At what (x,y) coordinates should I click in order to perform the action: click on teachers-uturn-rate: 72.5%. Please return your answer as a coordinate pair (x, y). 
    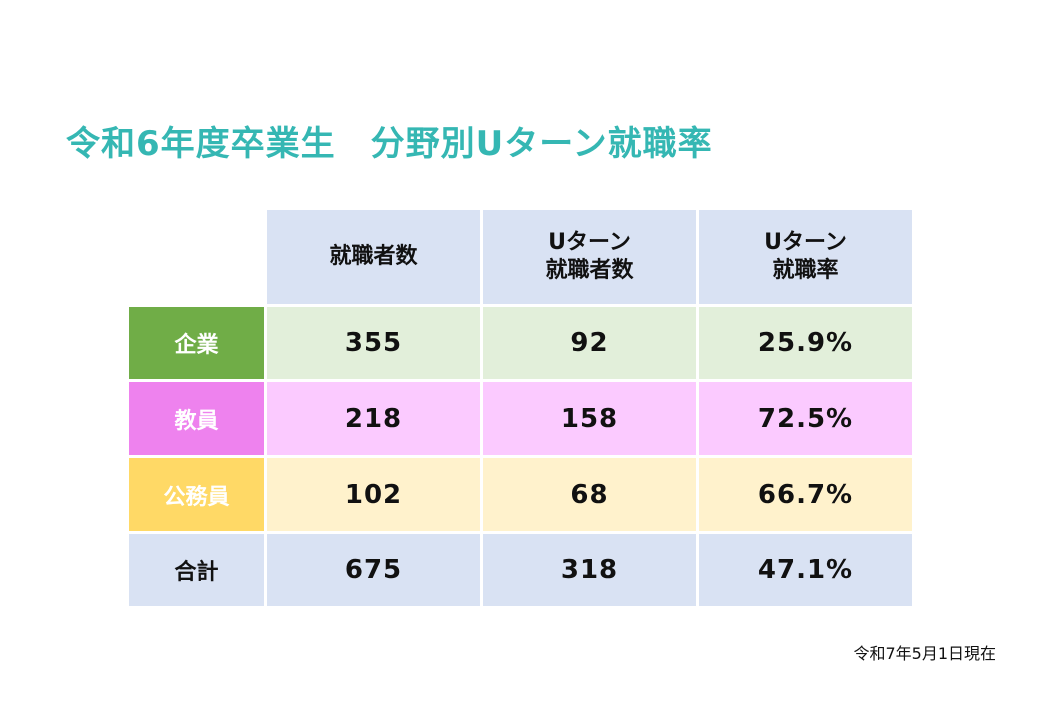
    Looking at the image, I should click on (805, 418).